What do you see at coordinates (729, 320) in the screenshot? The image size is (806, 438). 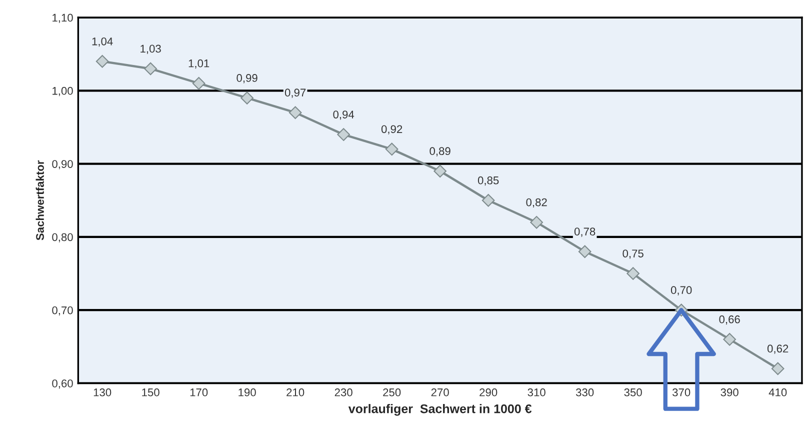 I see `data-label: 0,66` at bounding box center [729, 320].